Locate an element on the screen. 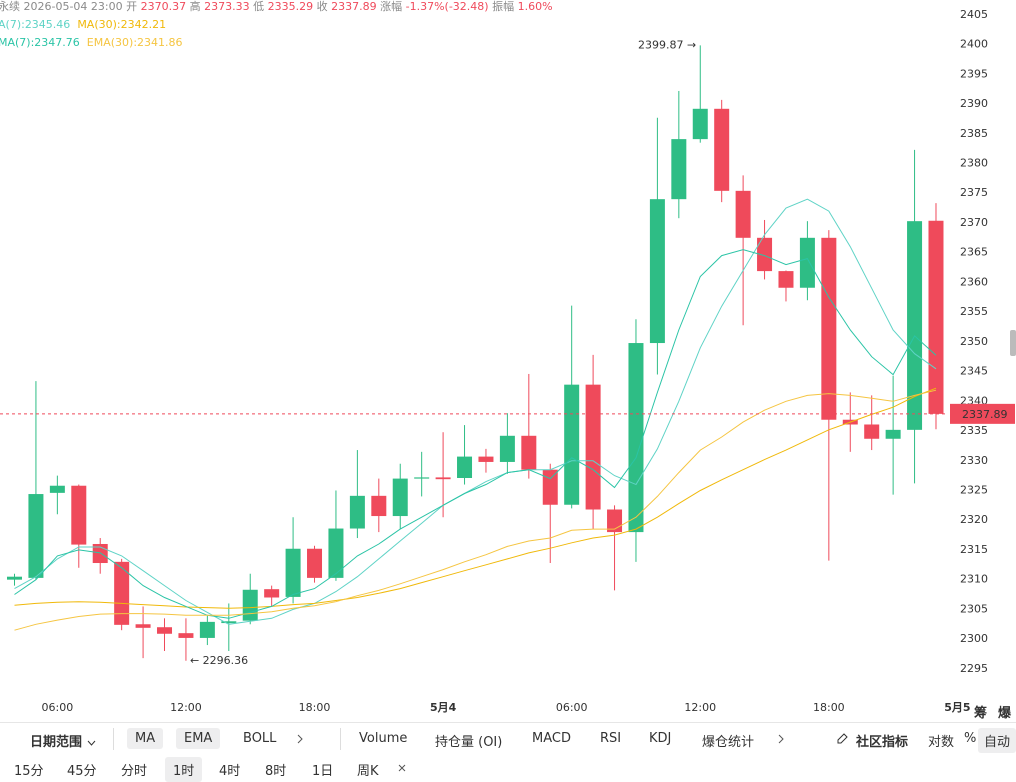 Image resolution: width=1016 pixels, height=782 pixels. percent-toggle: % is located at coordinates (970, 738).